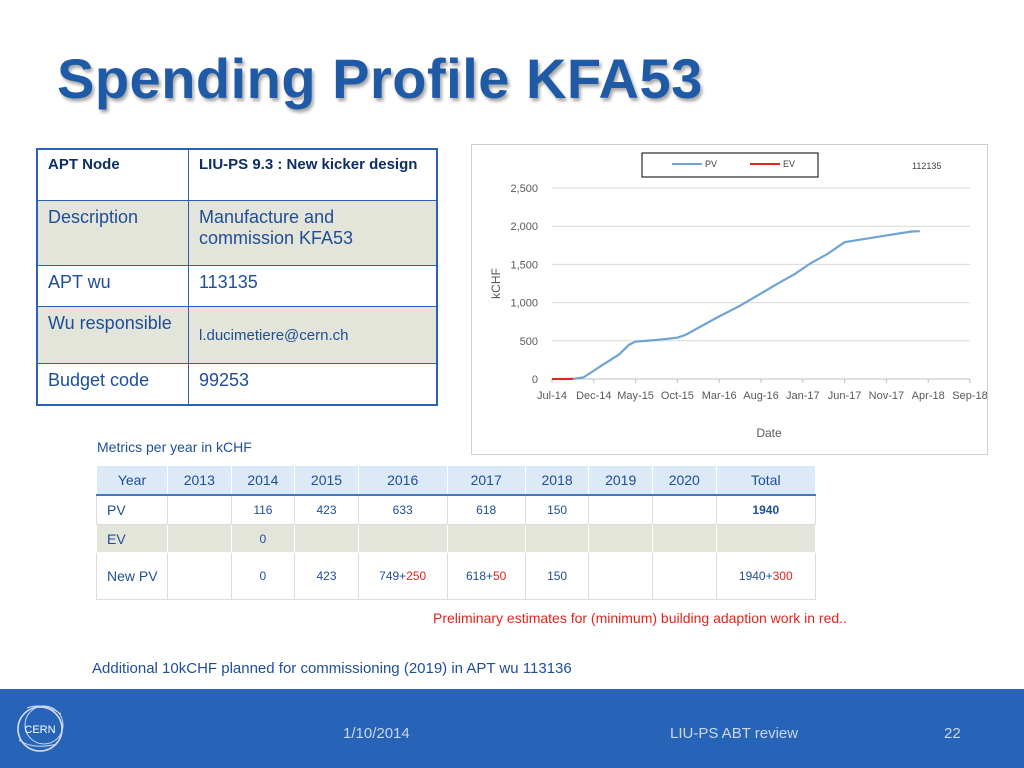 Image resolution: width=1024 pixels, height=768 pixels. What do you see at coordinates (766, 538) in the screenshot?
I see `metrics-total-cell` at bounding box center [766, 538].